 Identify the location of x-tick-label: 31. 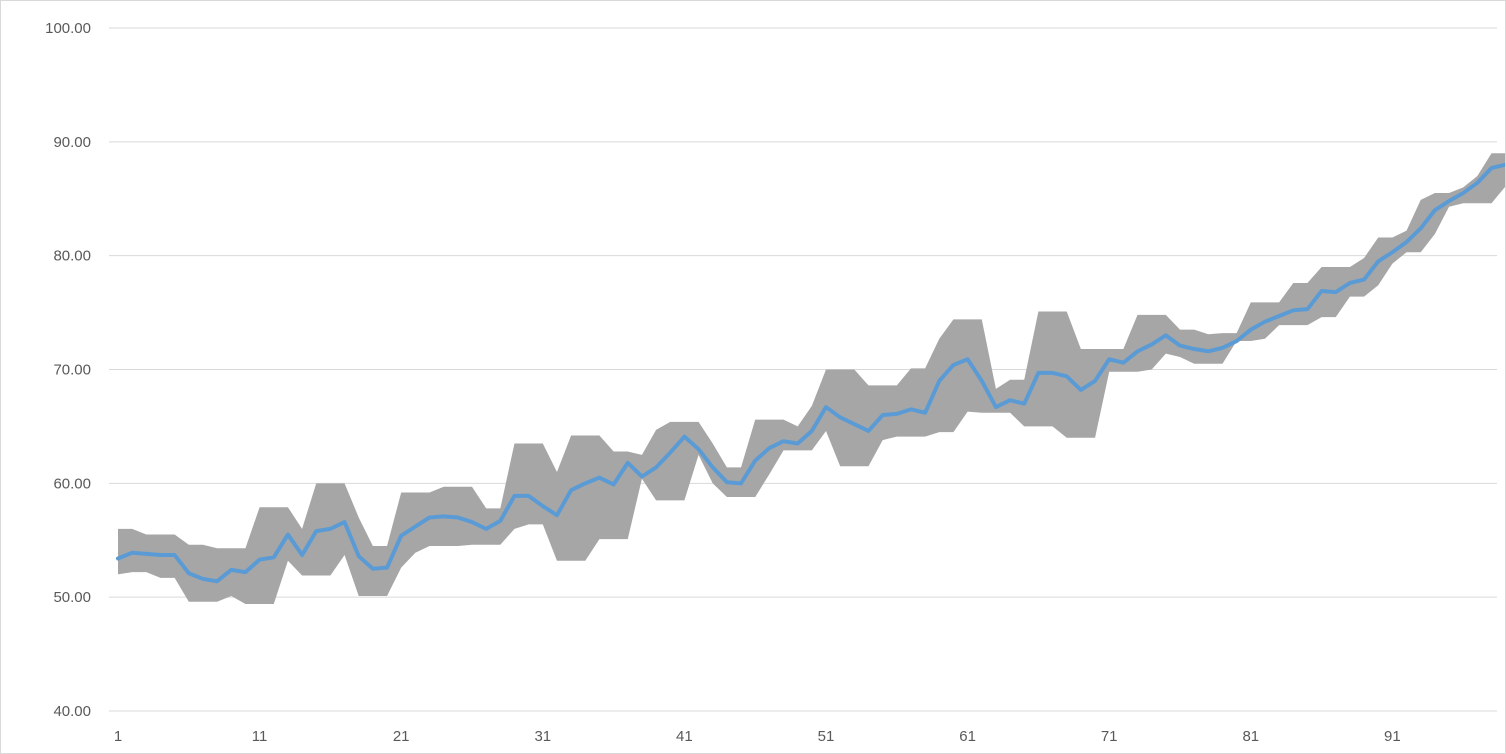
(542, 736).